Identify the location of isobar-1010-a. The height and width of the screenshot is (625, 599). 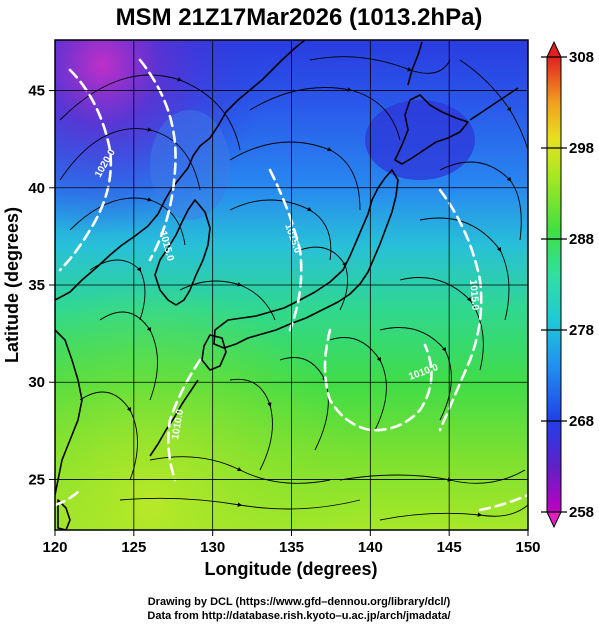
(184, 420).